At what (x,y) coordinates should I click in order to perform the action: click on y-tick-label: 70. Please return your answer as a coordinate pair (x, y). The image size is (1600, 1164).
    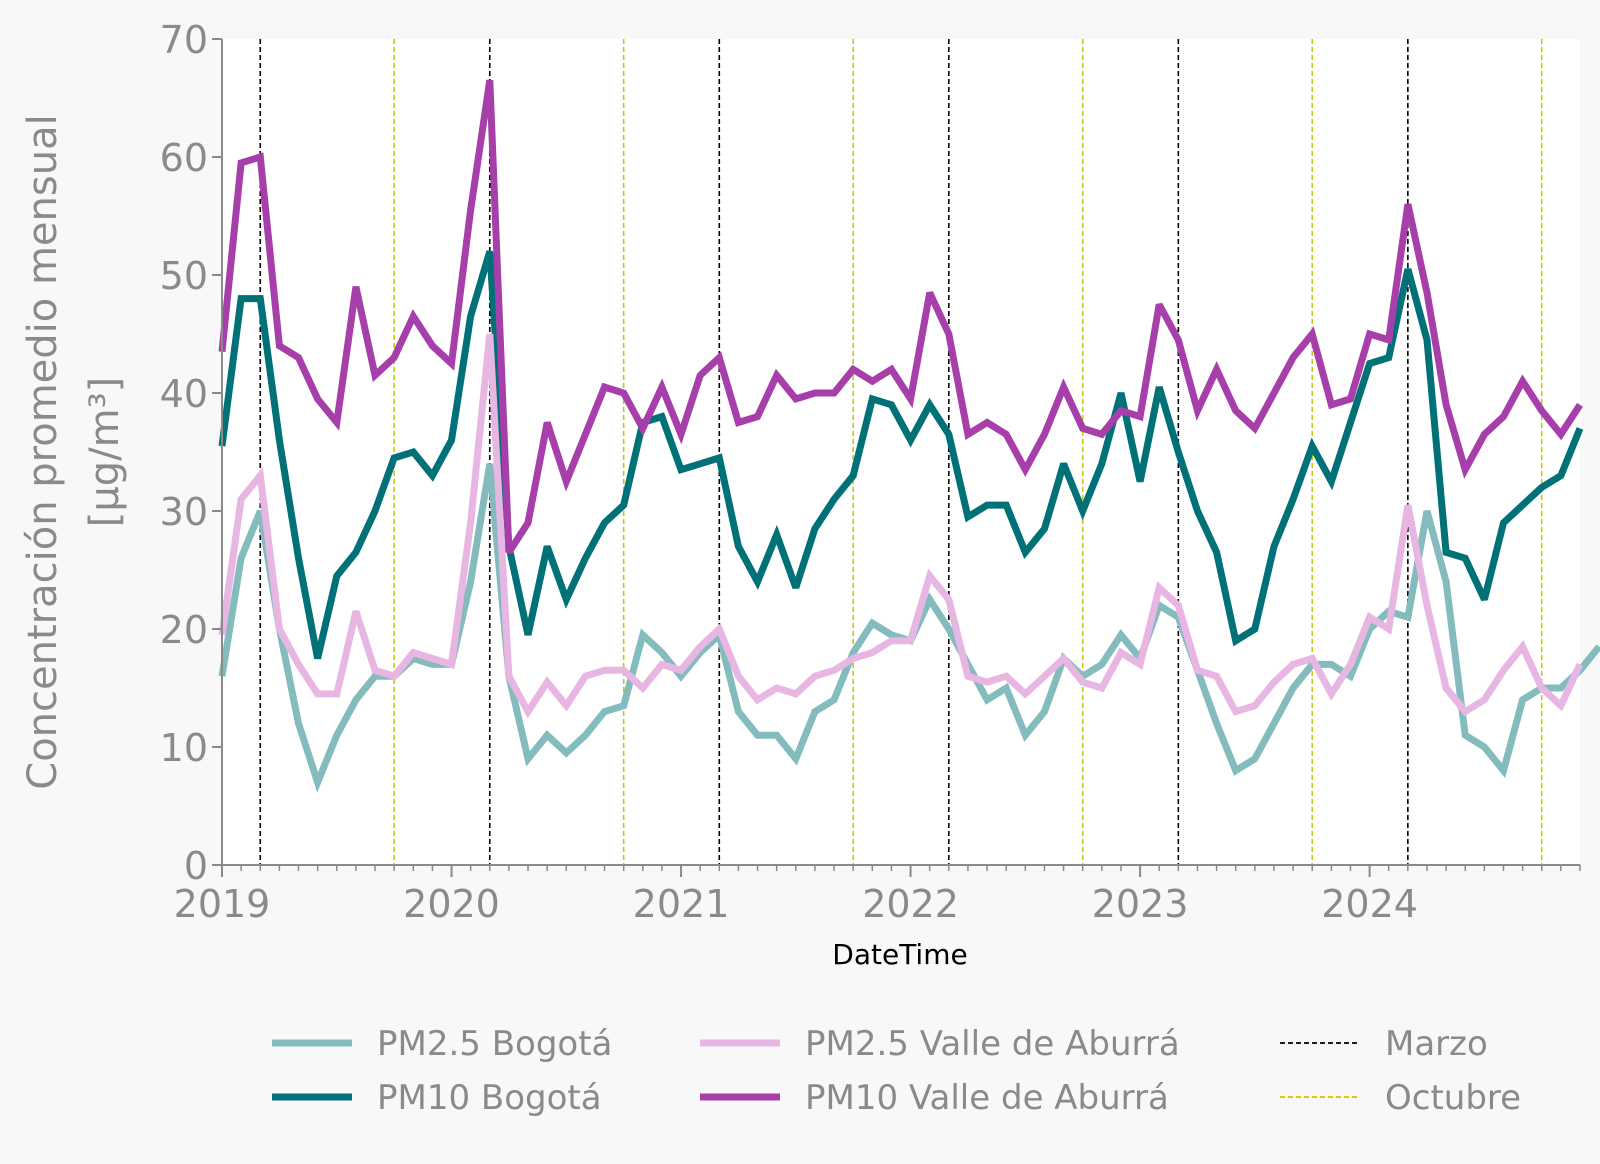
    Looking at the image, I should click on (184, 40).